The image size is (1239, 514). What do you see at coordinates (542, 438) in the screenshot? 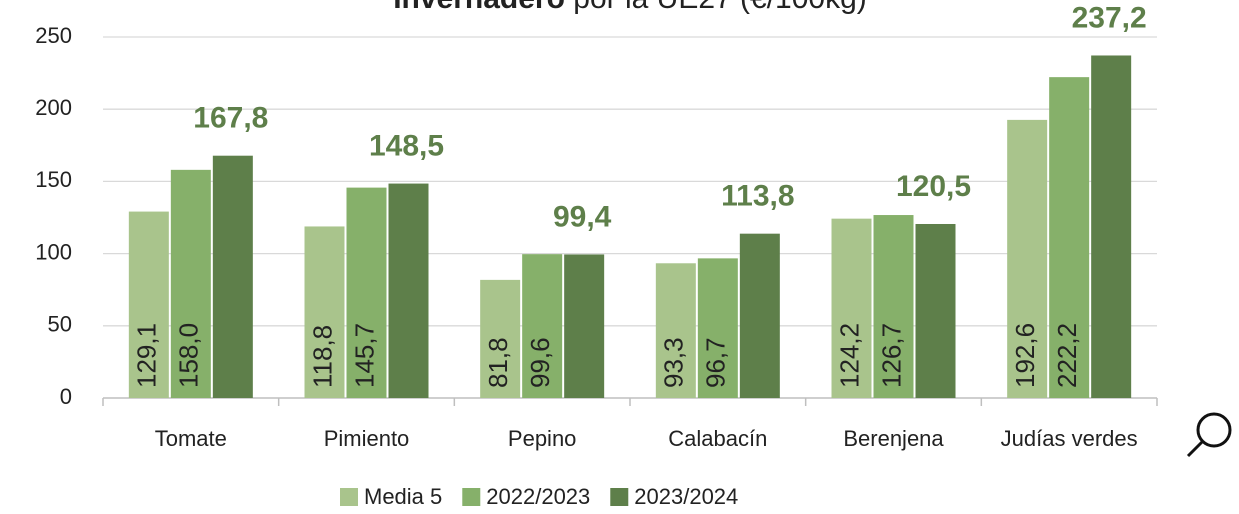
I see `x-tick-label: Pepino` at bounding box center [542, 438].